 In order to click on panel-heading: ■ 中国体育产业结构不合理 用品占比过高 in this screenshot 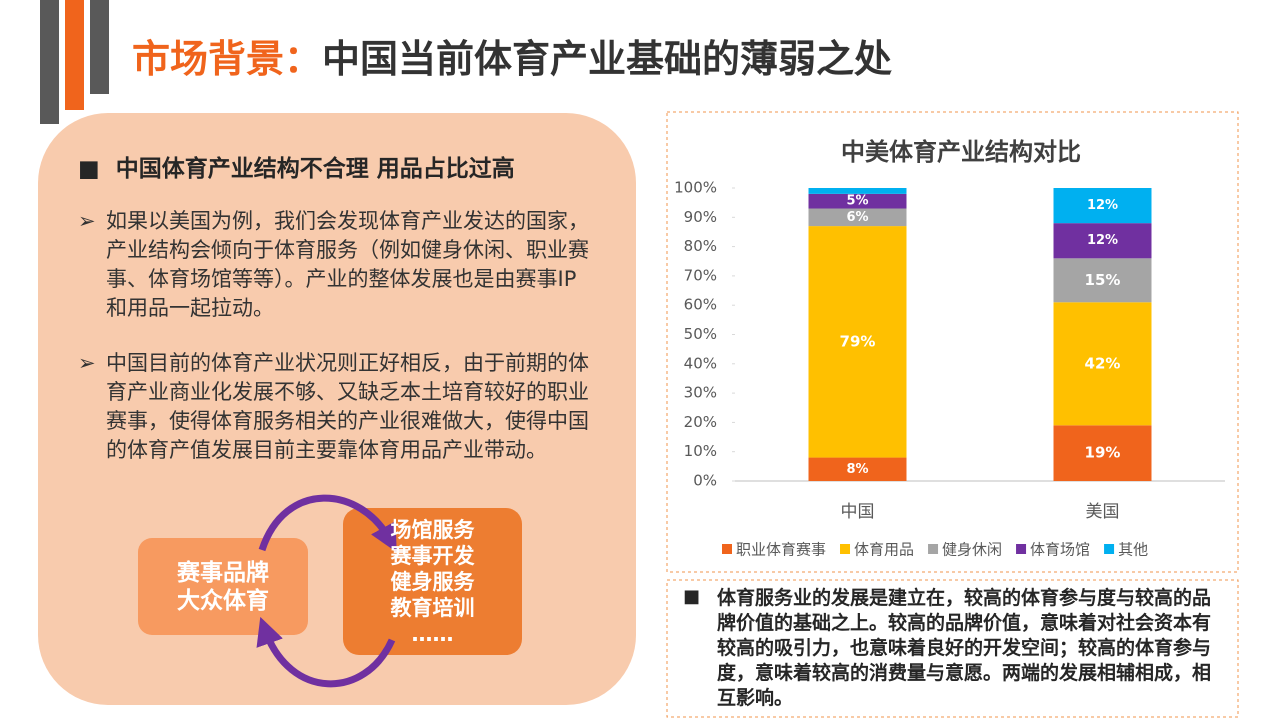, I will do `click(296, 169)`.